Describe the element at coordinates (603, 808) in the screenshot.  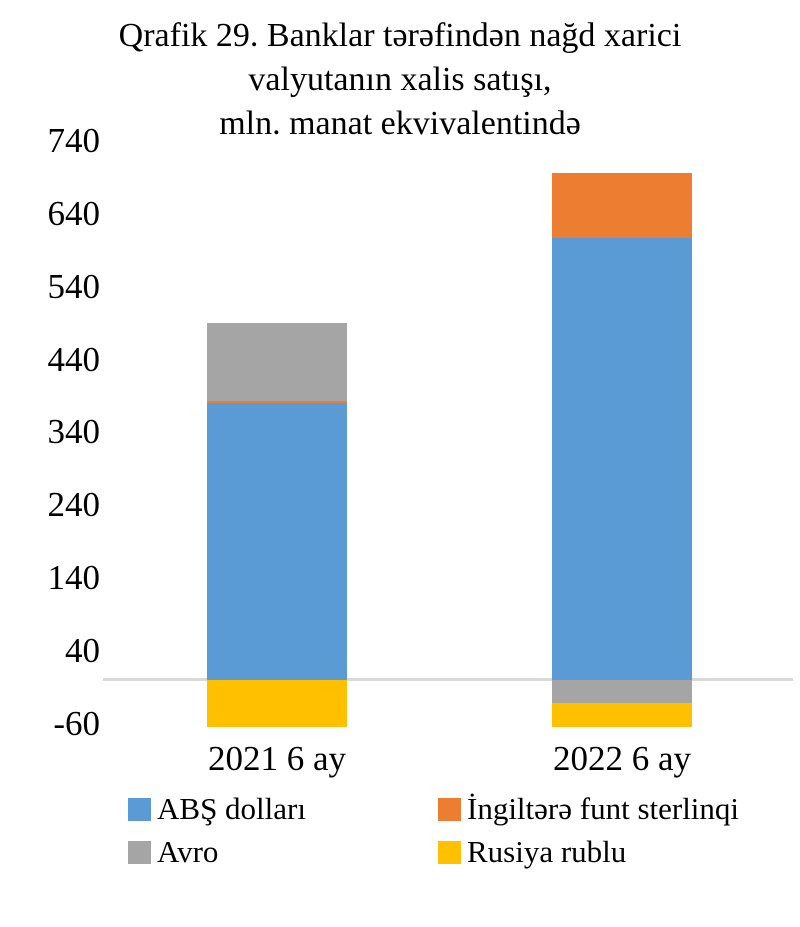
I see `legend-label: İngiltərə funt sterlinqi` at that location.